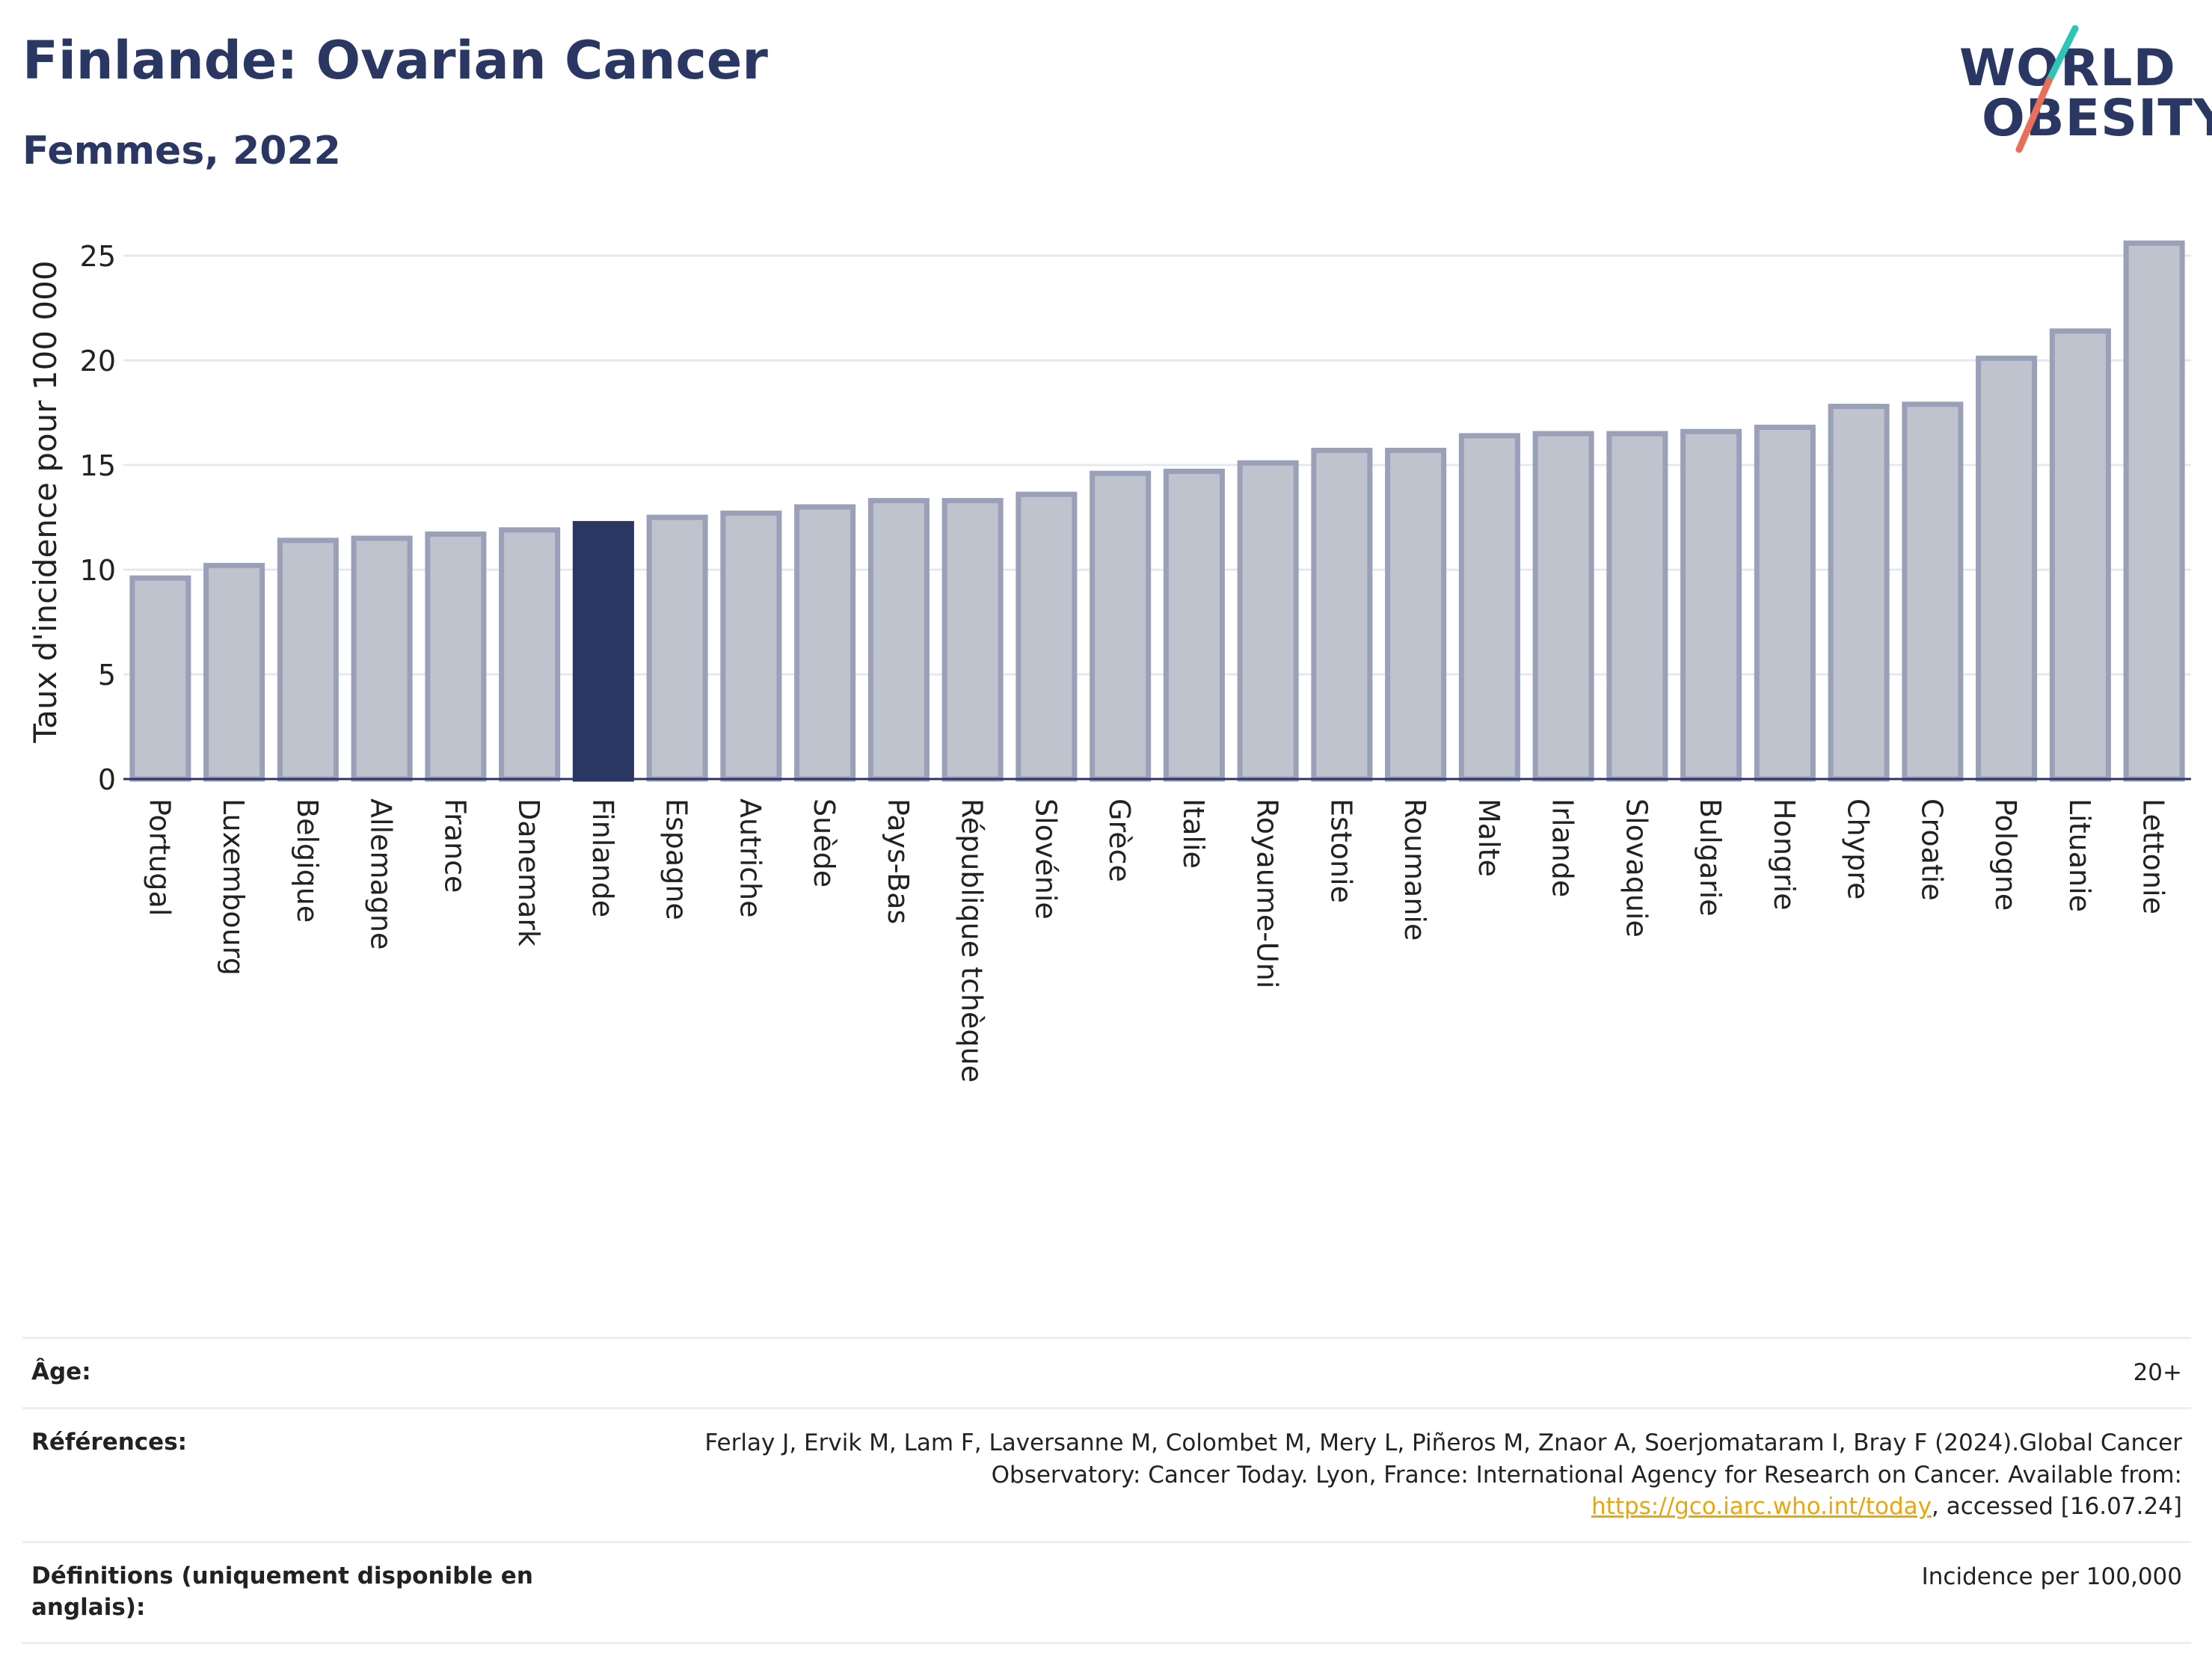  What do you see at coordinates (307, 860) in the screenshot?
I see `x-tick-label: Belgique` at bounding box center [307, 860].